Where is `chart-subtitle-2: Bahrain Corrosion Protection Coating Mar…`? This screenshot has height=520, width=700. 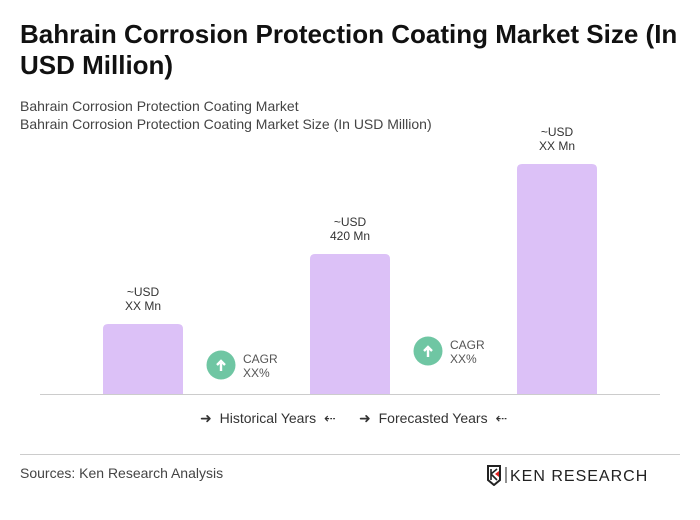 chart-subtitle-2: Bahrain Corrosion Protection Coating Mar… is located at coordinates (226, 124).